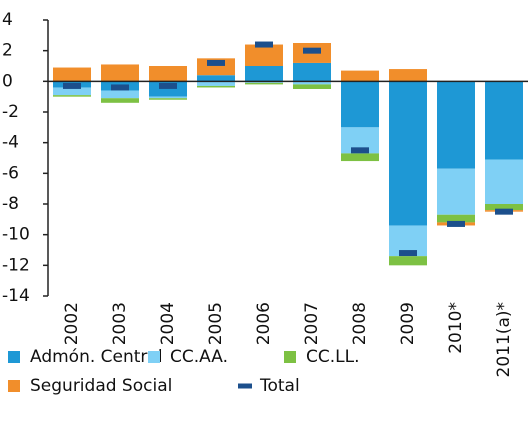 The width and height of the screenshot is (530, 426). What do you see at coordinates (7, 51) in the screenshot?
I see `y-tick-label: 2` at bounding box center [7, 51].